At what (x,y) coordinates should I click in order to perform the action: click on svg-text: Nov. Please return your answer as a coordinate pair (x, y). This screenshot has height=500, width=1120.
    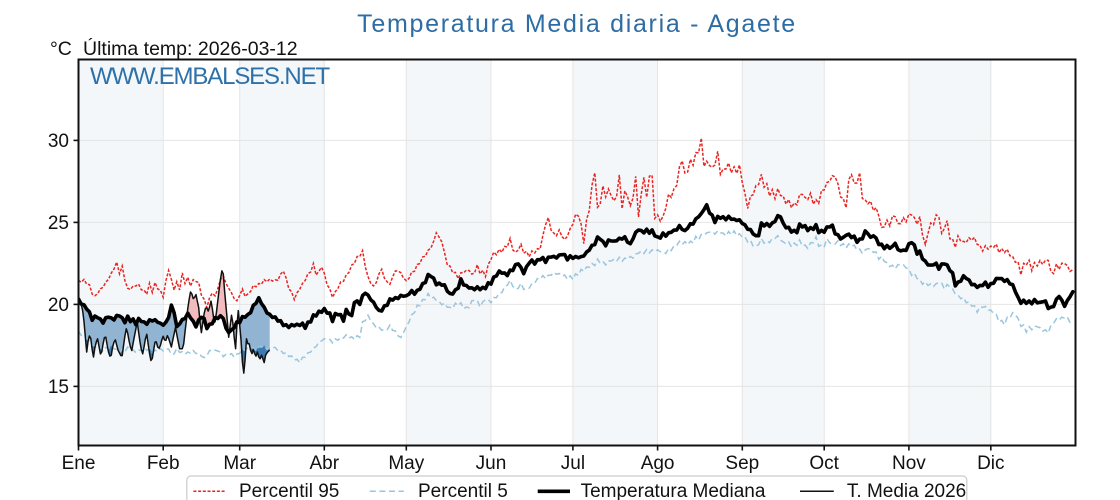
    Looking at the image, I should click on (909, 463).